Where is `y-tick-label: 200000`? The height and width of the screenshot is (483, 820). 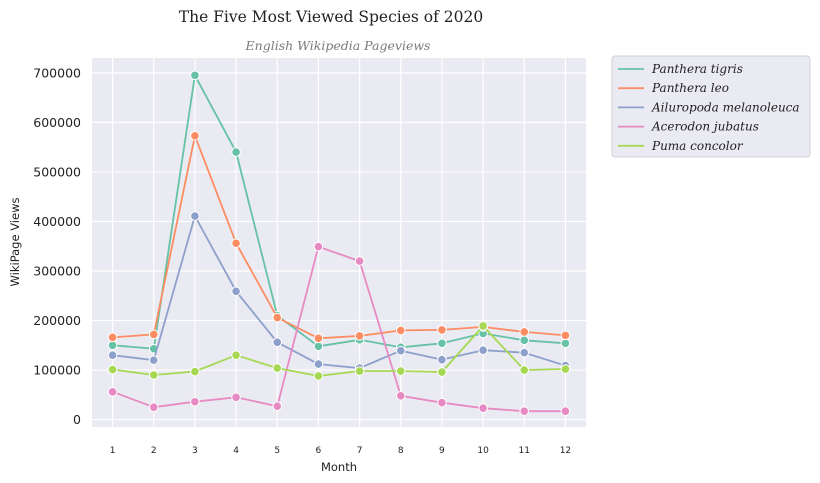
y-tick-label: 200000 is located at coordinates (57, 320).